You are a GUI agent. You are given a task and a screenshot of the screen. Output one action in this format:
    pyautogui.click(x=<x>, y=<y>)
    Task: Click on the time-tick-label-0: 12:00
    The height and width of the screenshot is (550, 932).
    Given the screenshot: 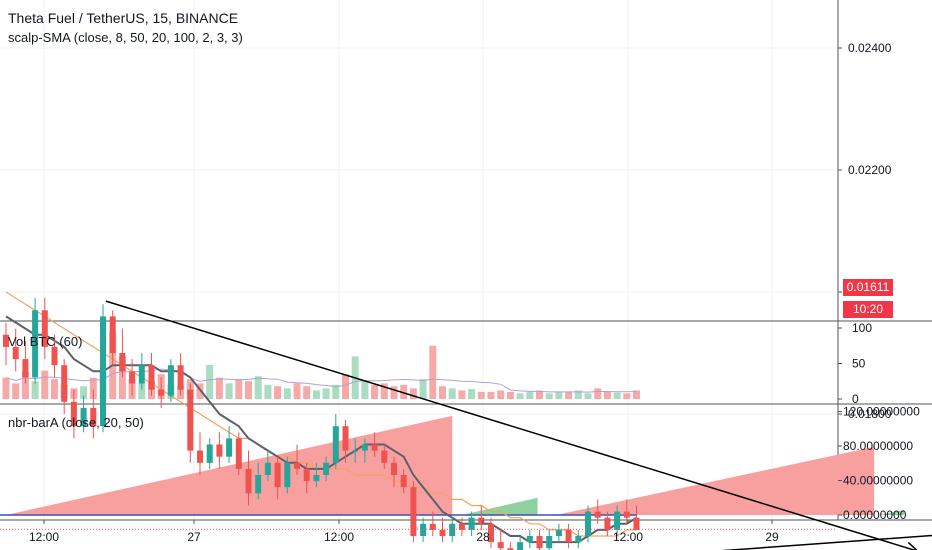 What is the action you would take?
    pyautogui.click(x=44, y=537)
    